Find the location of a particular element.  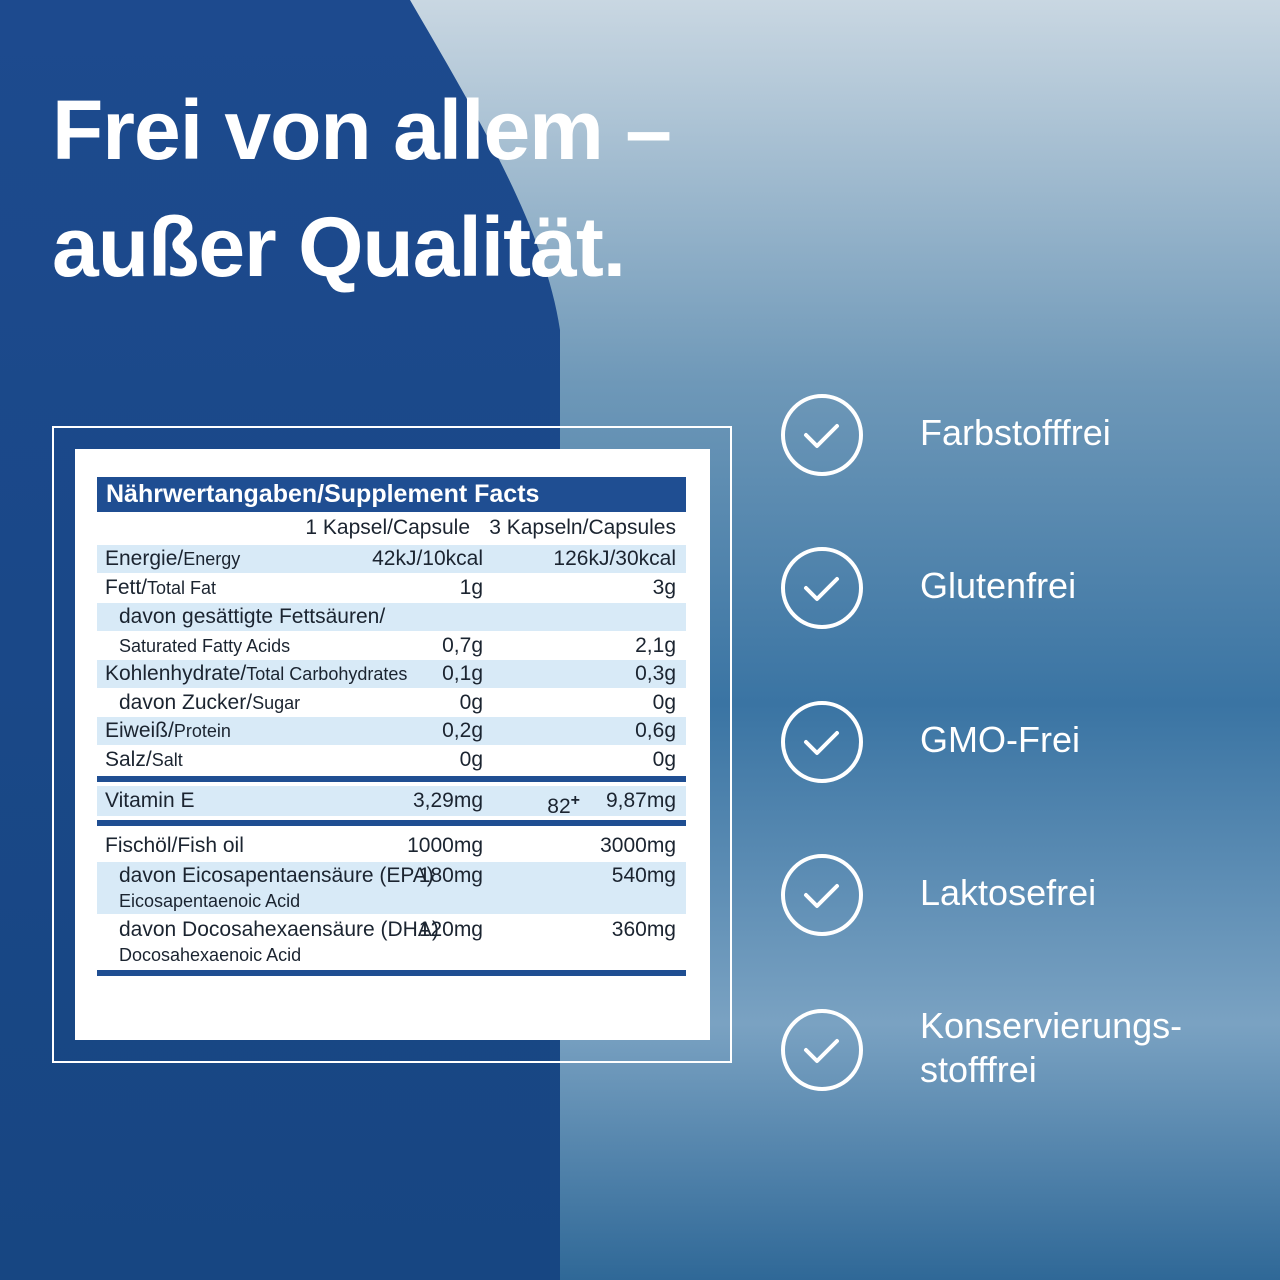

feature-label: GMO-Frei is located at coordinates (1000, 739).